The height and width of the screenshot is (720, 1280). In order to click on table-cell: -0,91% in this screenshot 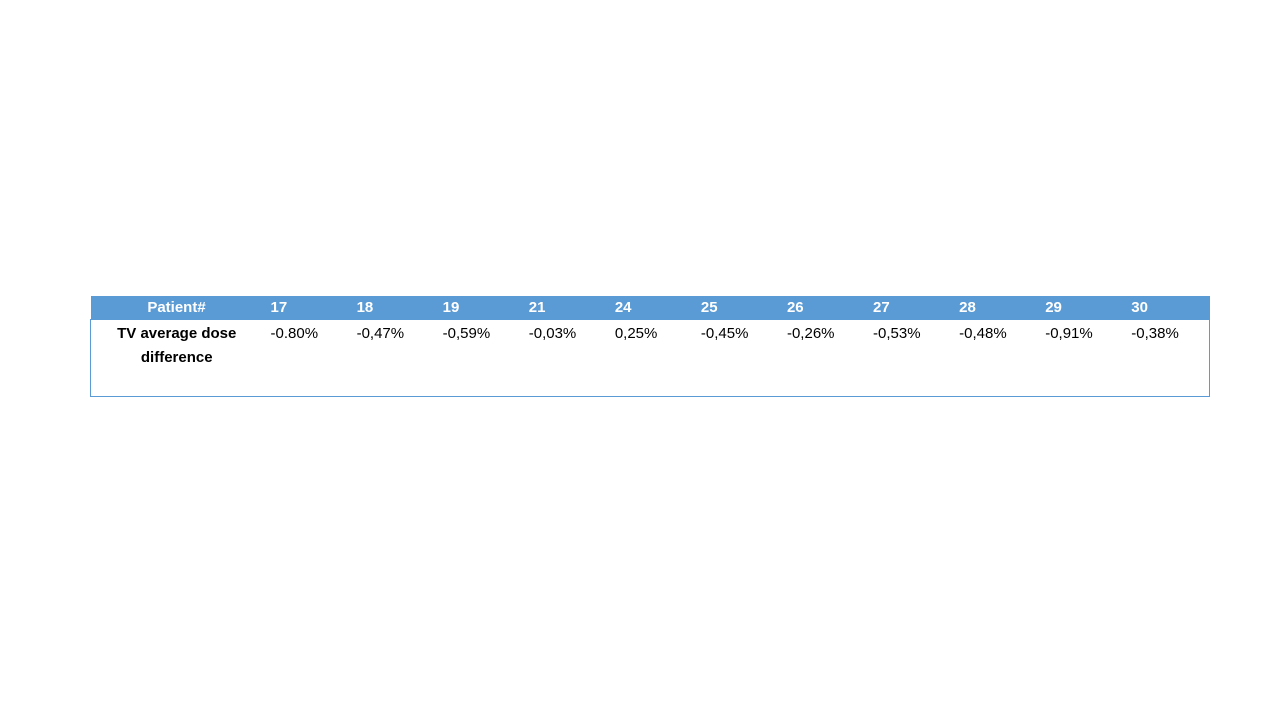, I will do `click(1069, 333)`.